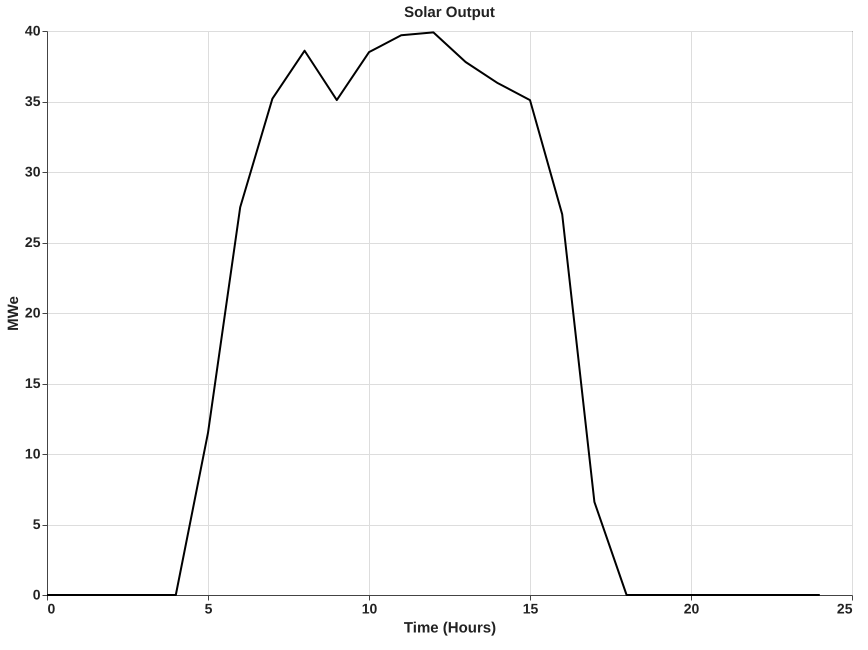  What do you see at coordinates (32, 172) in the screenshot?
I see `y-tick-label: 30` at bounding box center [32, 172].